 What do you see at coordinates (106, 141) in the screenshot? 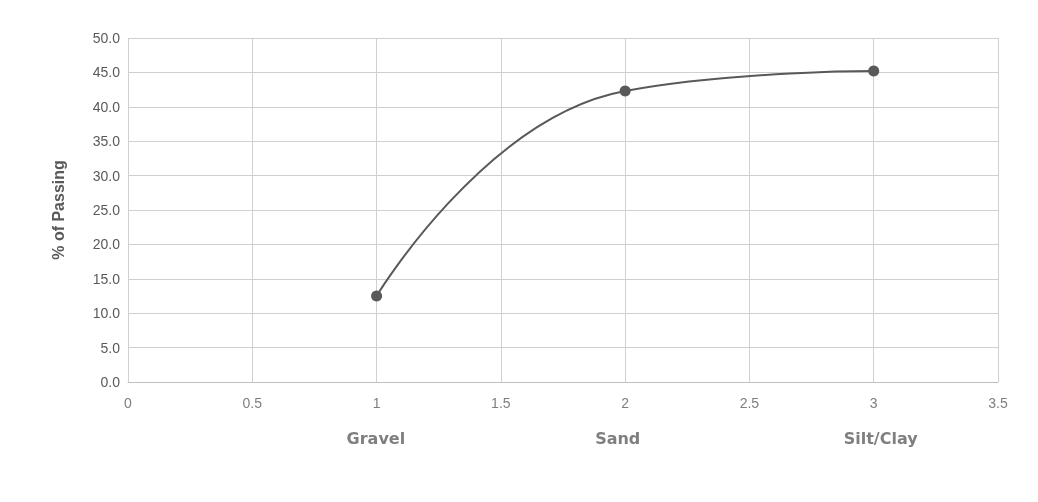
I see `y-tick-label: 35.0` at bounding box center [106, 141].